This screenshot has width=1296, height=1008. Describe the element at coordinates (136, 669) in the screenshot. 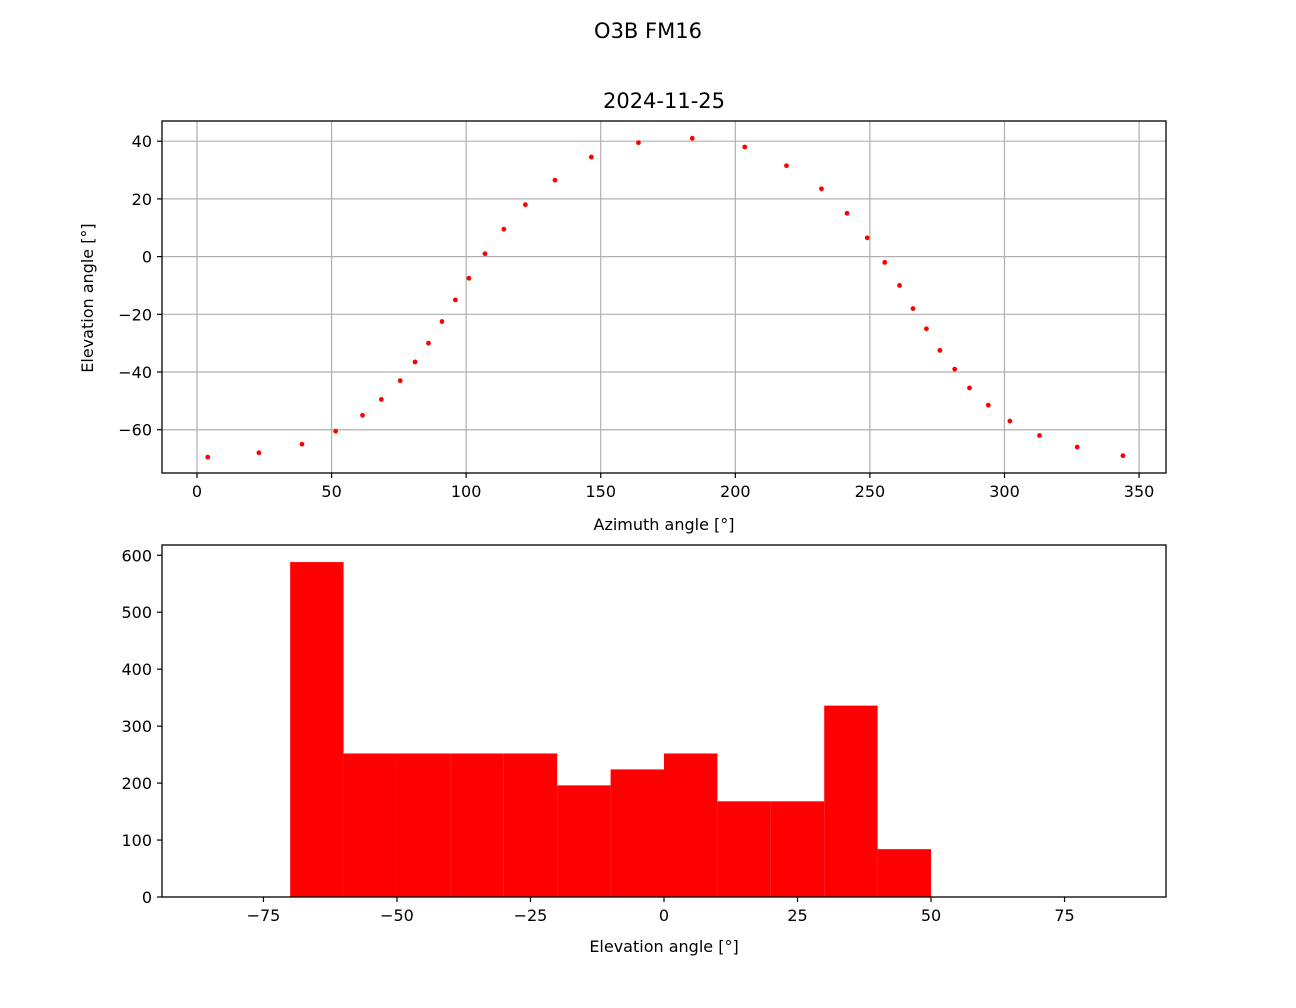

I see `histogram-y-tick-label: 400` at that location.